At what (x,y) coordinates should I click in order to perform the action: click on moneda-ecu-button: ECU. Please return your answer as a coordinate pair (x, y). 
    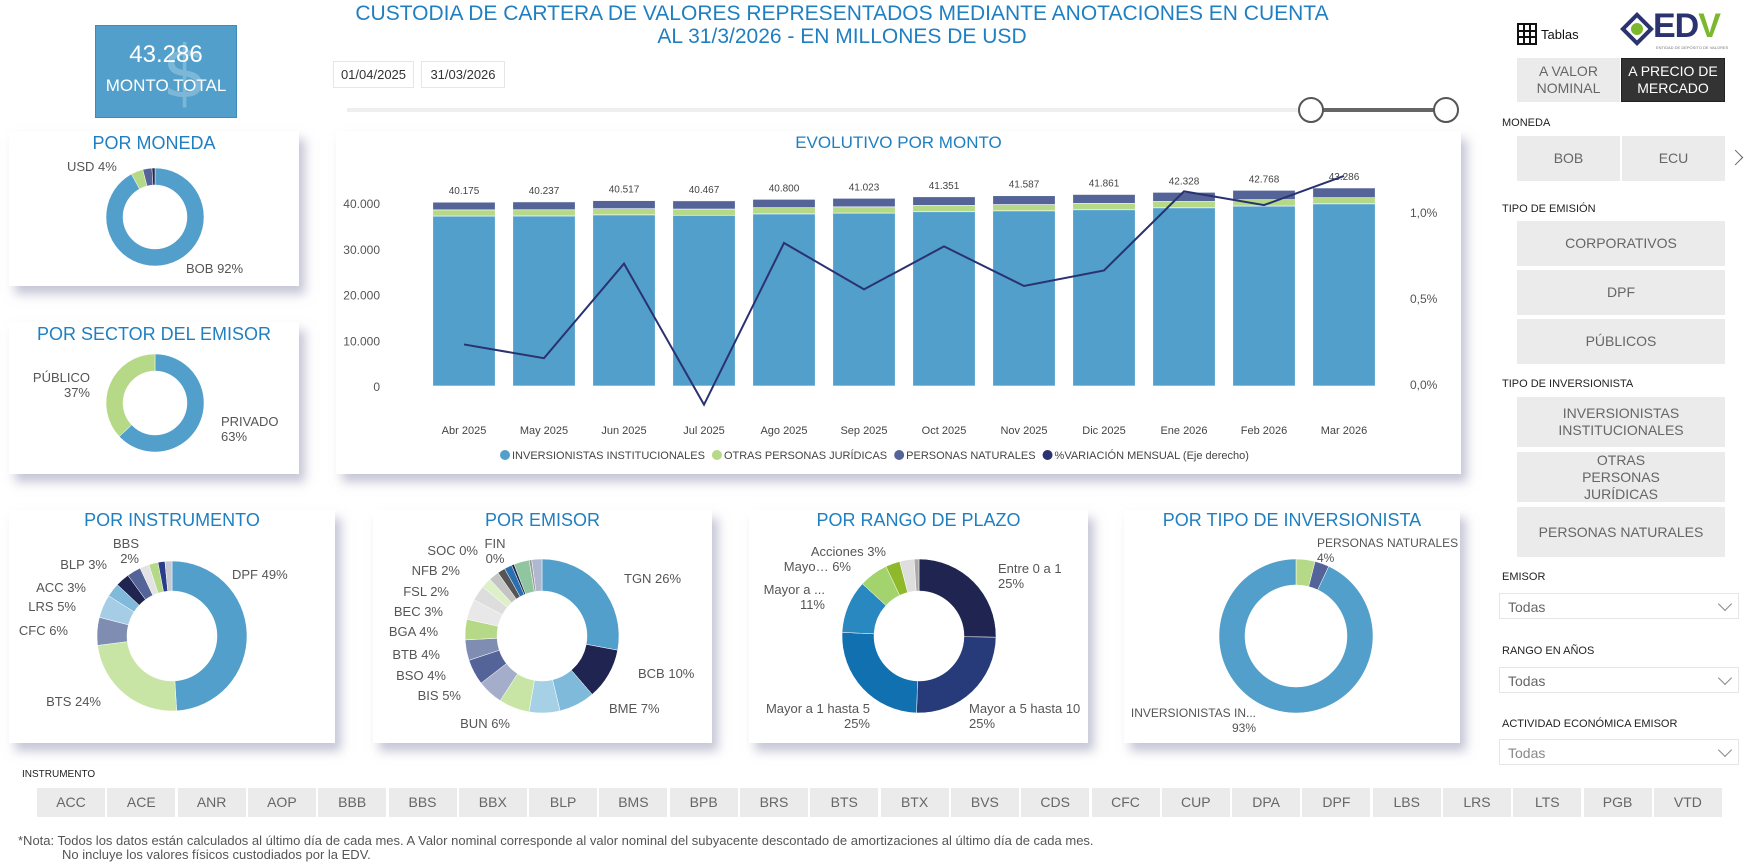
    Looking at the image, I should click on (1673, 158).